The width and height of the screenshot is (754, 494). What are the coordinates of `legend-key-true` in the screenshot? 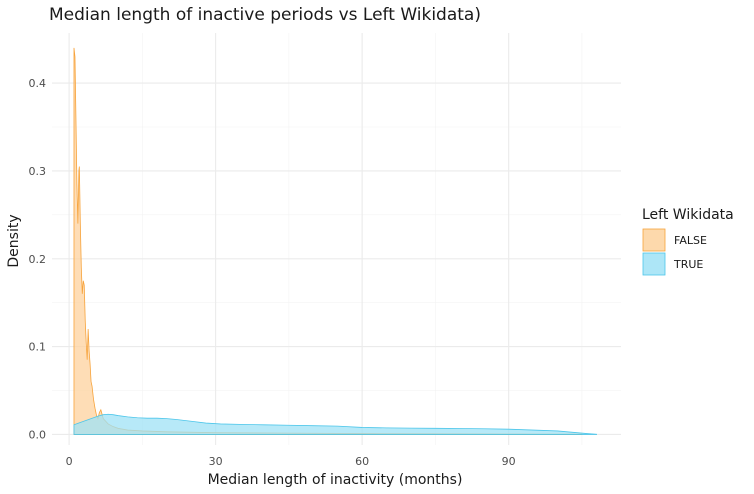 It's located at (654, 264).